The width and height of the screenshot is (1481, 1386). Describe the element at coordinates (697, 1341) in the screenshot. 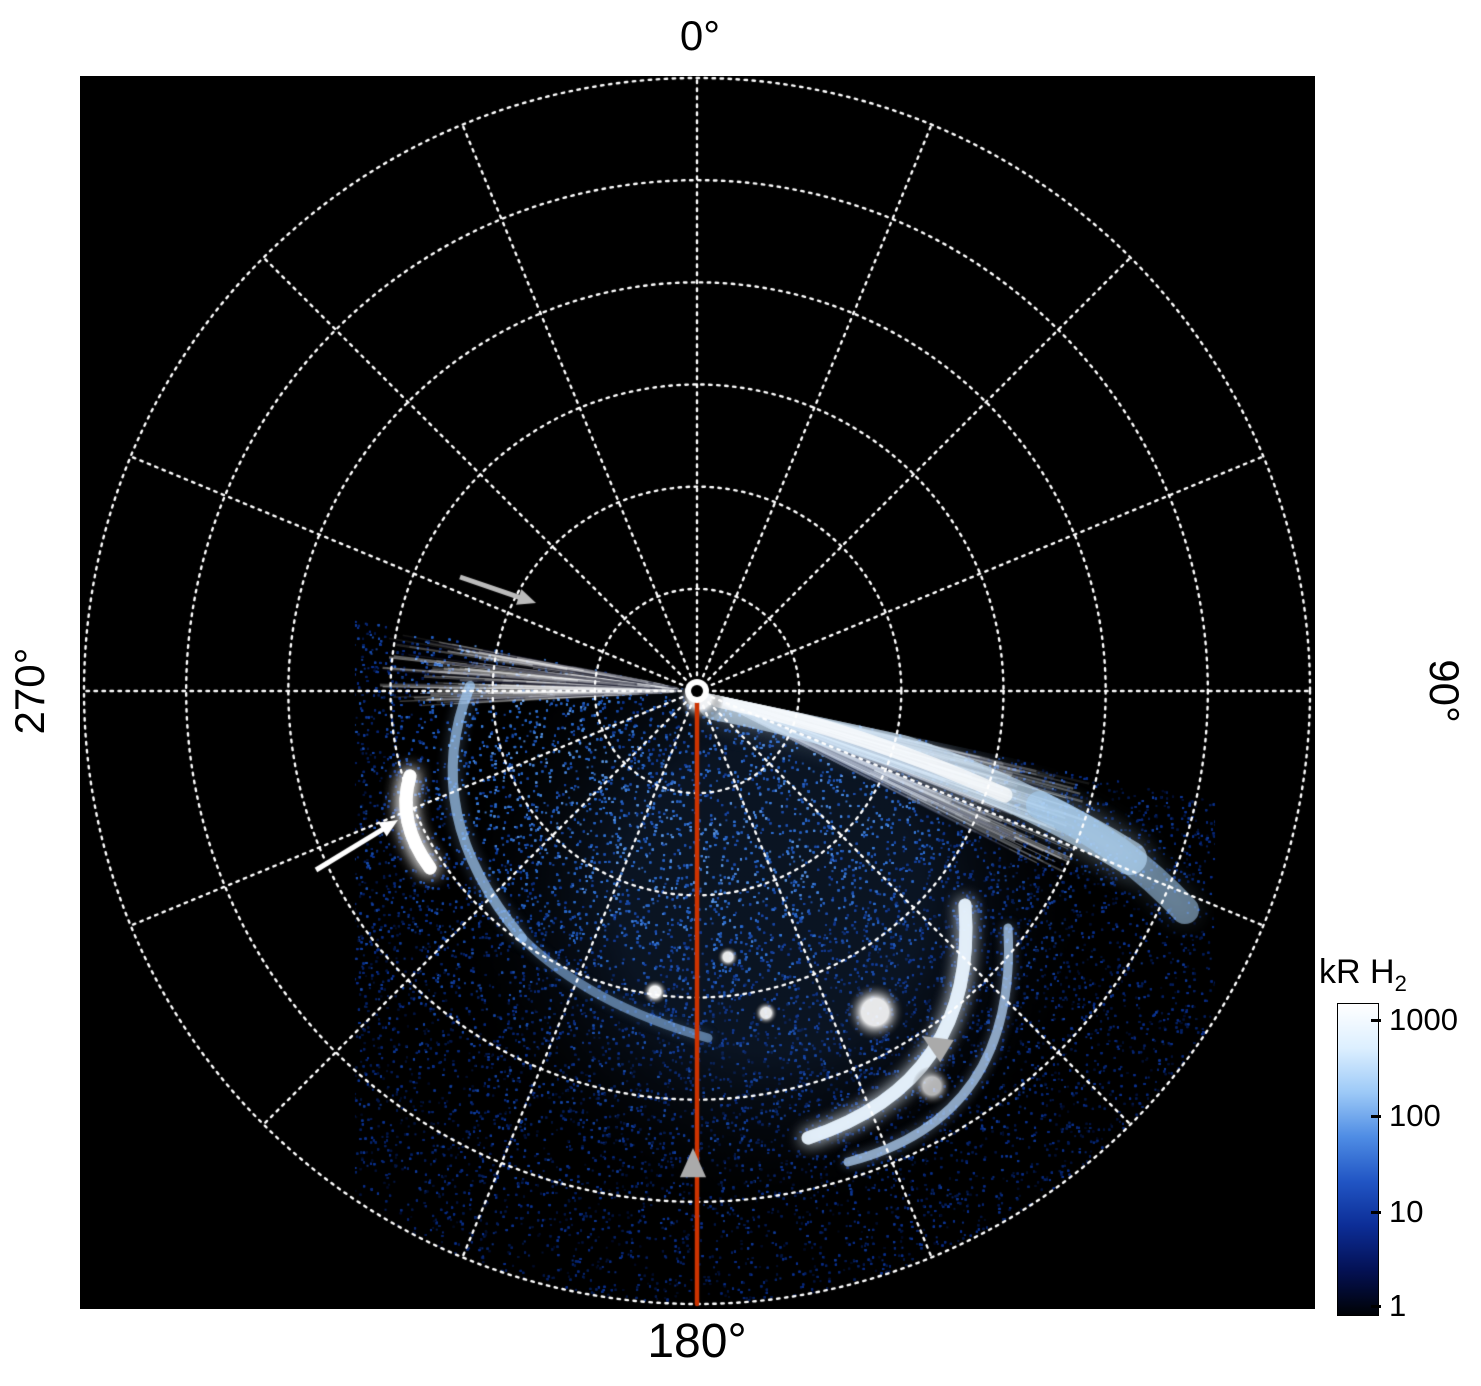

I see `angle-label-180: 180°` at that location.